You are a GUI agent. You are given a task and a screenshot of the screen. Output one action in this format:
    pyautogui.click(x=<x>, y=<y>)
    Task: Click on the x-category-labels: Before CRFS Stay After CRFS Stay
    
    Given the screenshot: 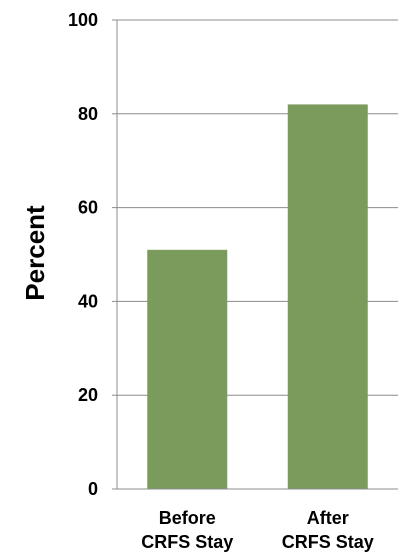 What is the action you would take?
    pyautogui.click(x=257, y=530)
    